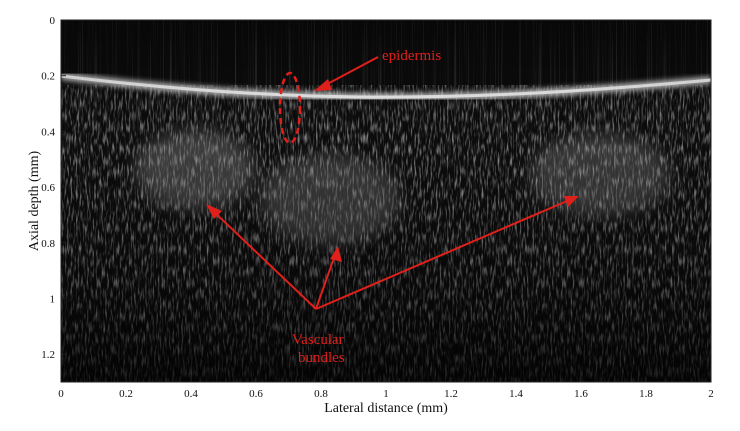  Describe the element at coordinates (318, 340) in the screenshot. I see `vascular-label-line1: Vascular` at that location.